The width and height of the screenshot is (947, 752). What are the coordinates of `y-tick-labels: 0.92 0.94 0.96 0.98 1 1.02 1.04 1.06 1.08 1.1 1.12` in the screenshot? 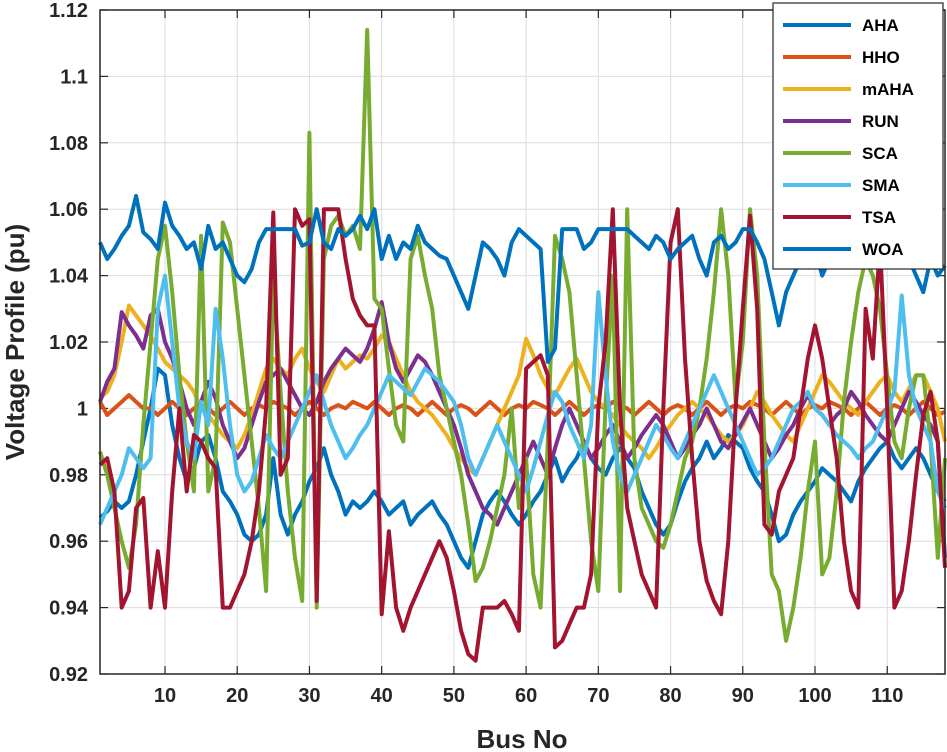 It's located at (69, 343).